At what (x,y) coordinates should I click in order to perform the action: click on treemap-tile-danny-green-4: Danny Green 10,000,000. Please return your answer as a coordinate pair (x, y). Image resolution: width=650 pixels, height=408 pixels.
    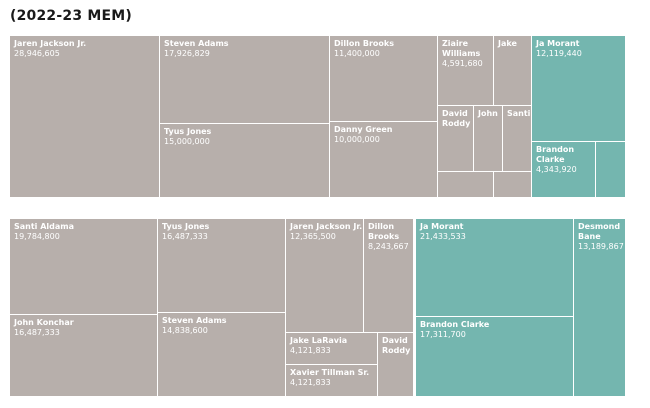
    Looking at the image, I should click on (384, 160).